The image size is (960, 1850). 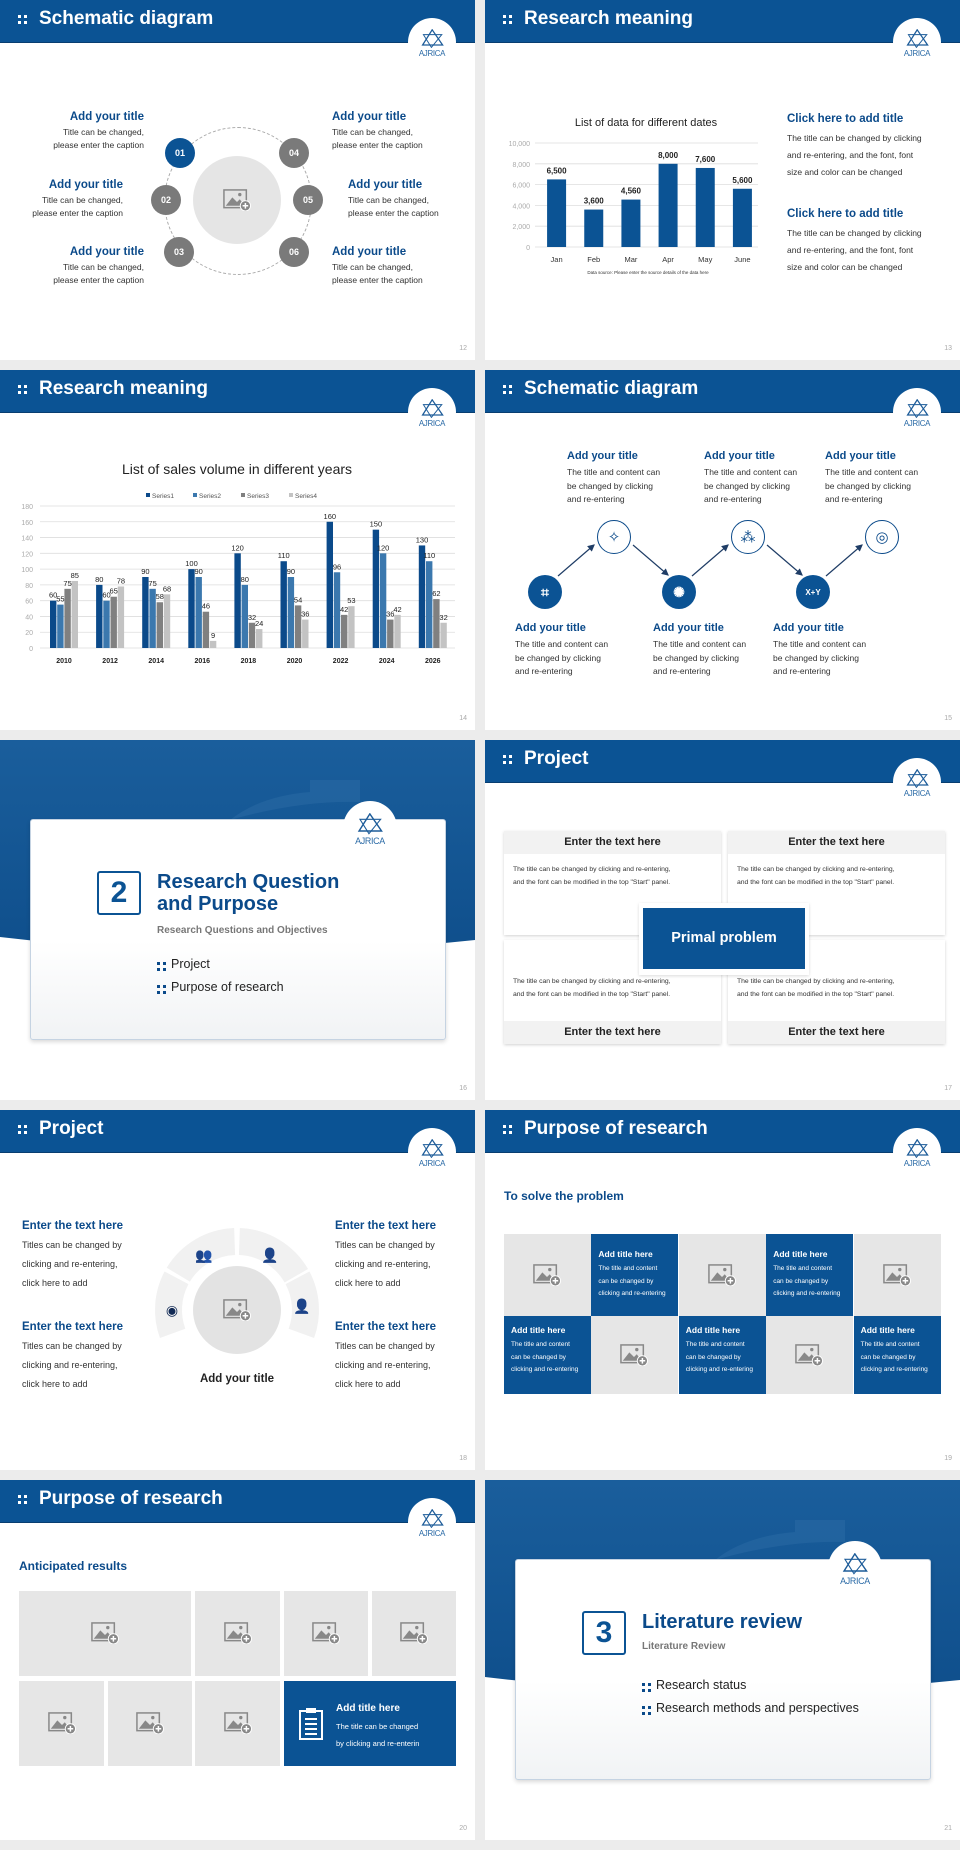 I want to click on data-label: 75, so click(x=152, y=583).